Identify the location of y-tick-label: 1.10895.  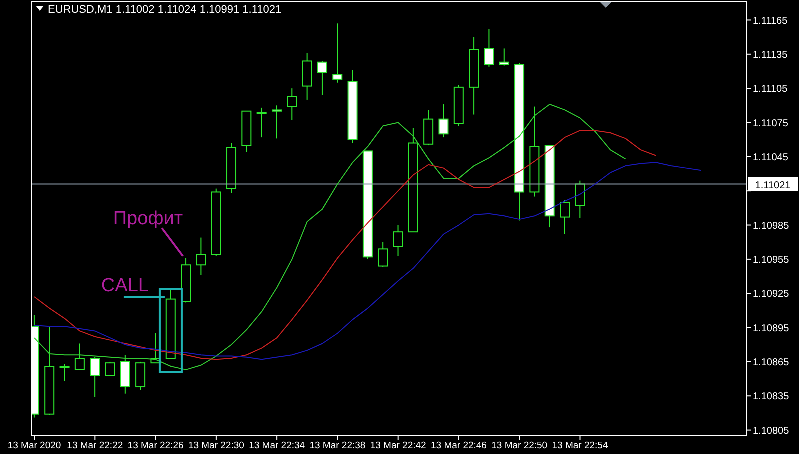
(771, 328).